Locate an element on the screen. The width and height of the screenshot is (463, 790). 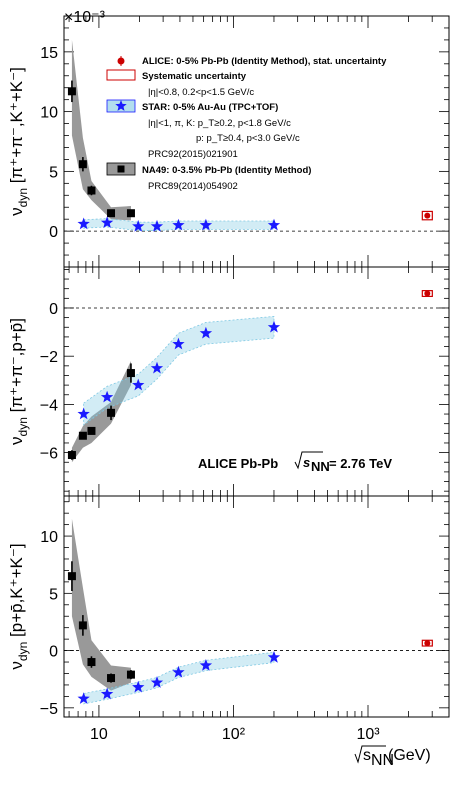
legend-entry: PRC89(2014)054902 is located at coordinates (193, 186).